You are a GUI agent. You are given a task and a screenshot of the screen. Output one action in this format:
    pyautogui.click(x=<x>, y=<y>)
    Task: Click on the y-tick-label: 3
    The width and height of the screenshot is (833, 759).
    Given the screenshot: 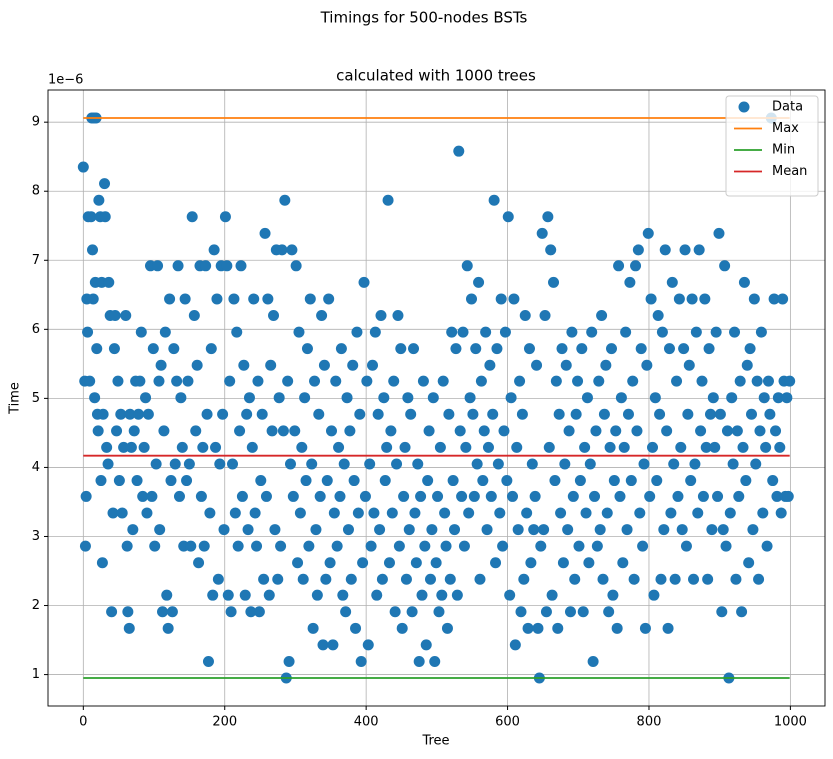 What is the action you would take?
    pyautogui.click(x=36, y=536)
    